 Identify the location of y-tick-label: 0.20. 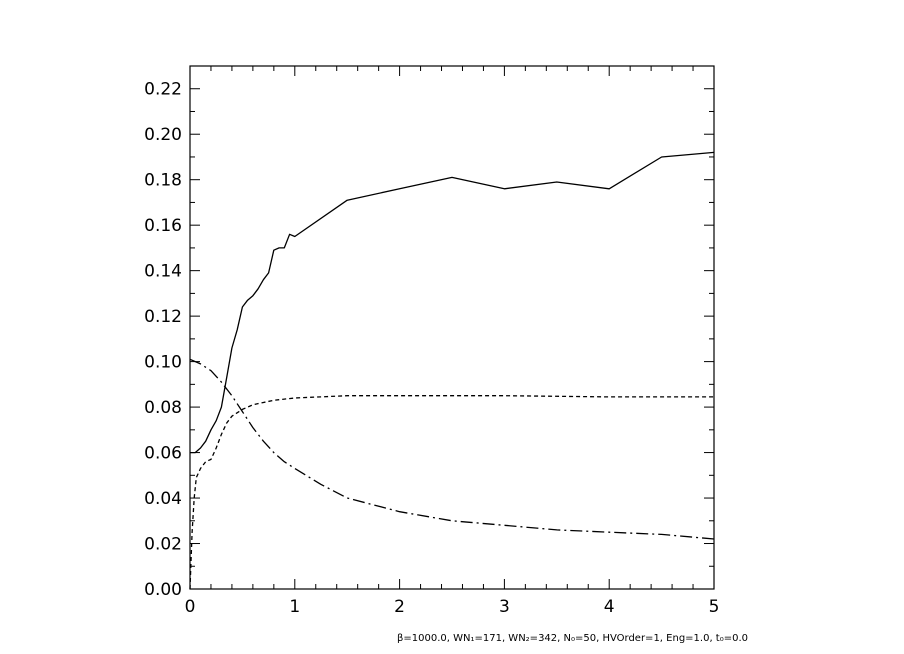
(163, 135).